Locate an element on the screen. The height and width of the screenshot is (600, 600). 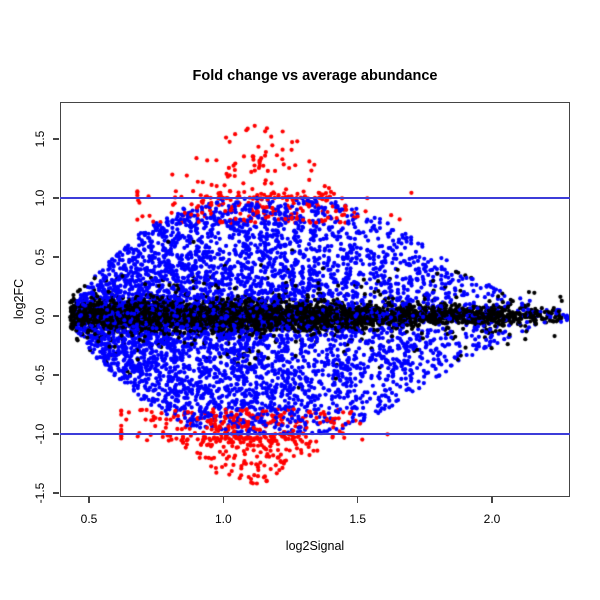
x-tick-label: 0.5 is located at coordinates (89, 519).